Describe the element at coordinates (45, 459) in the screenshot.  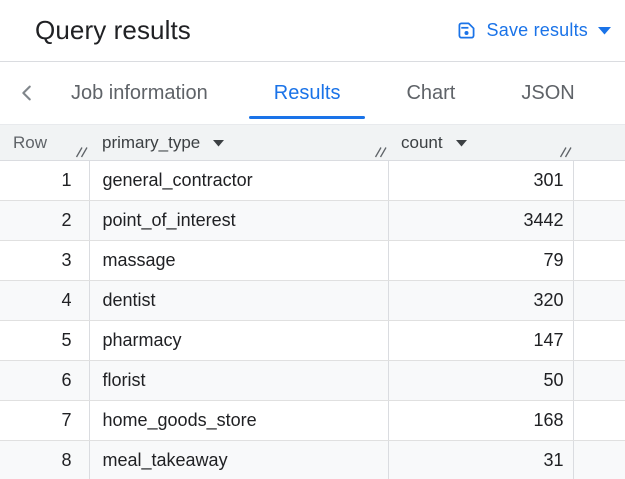
I see `row-number-cell: 8` at that location.